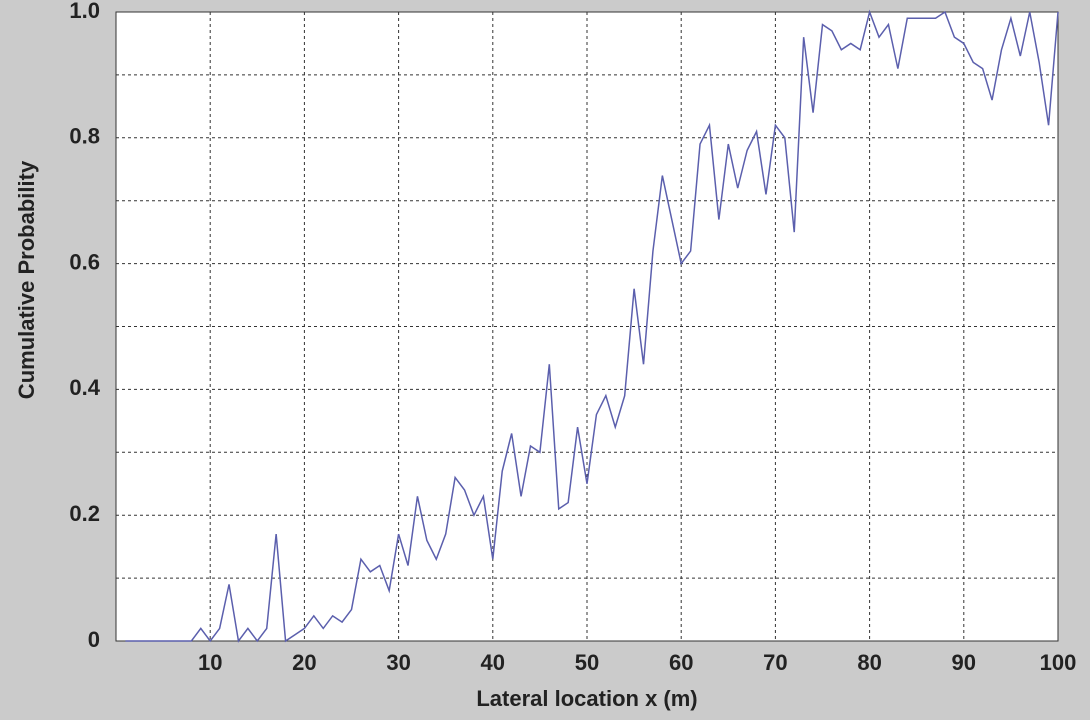 Image resolution: width=1090 pixels, height=720 pixels. I want to click on x-tick-label: 10, so click(210, 662).